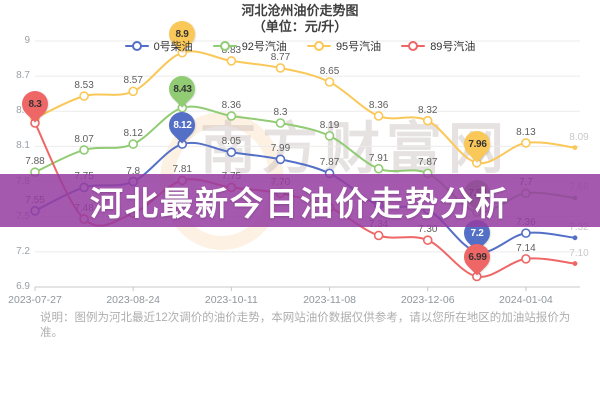 This screenshot has width=600, height=400. What do you see at coordinates (300, 10) in the screenshot?
I see `chart-title: 河北沧州油价走势图` at bounding box center [300, 10].